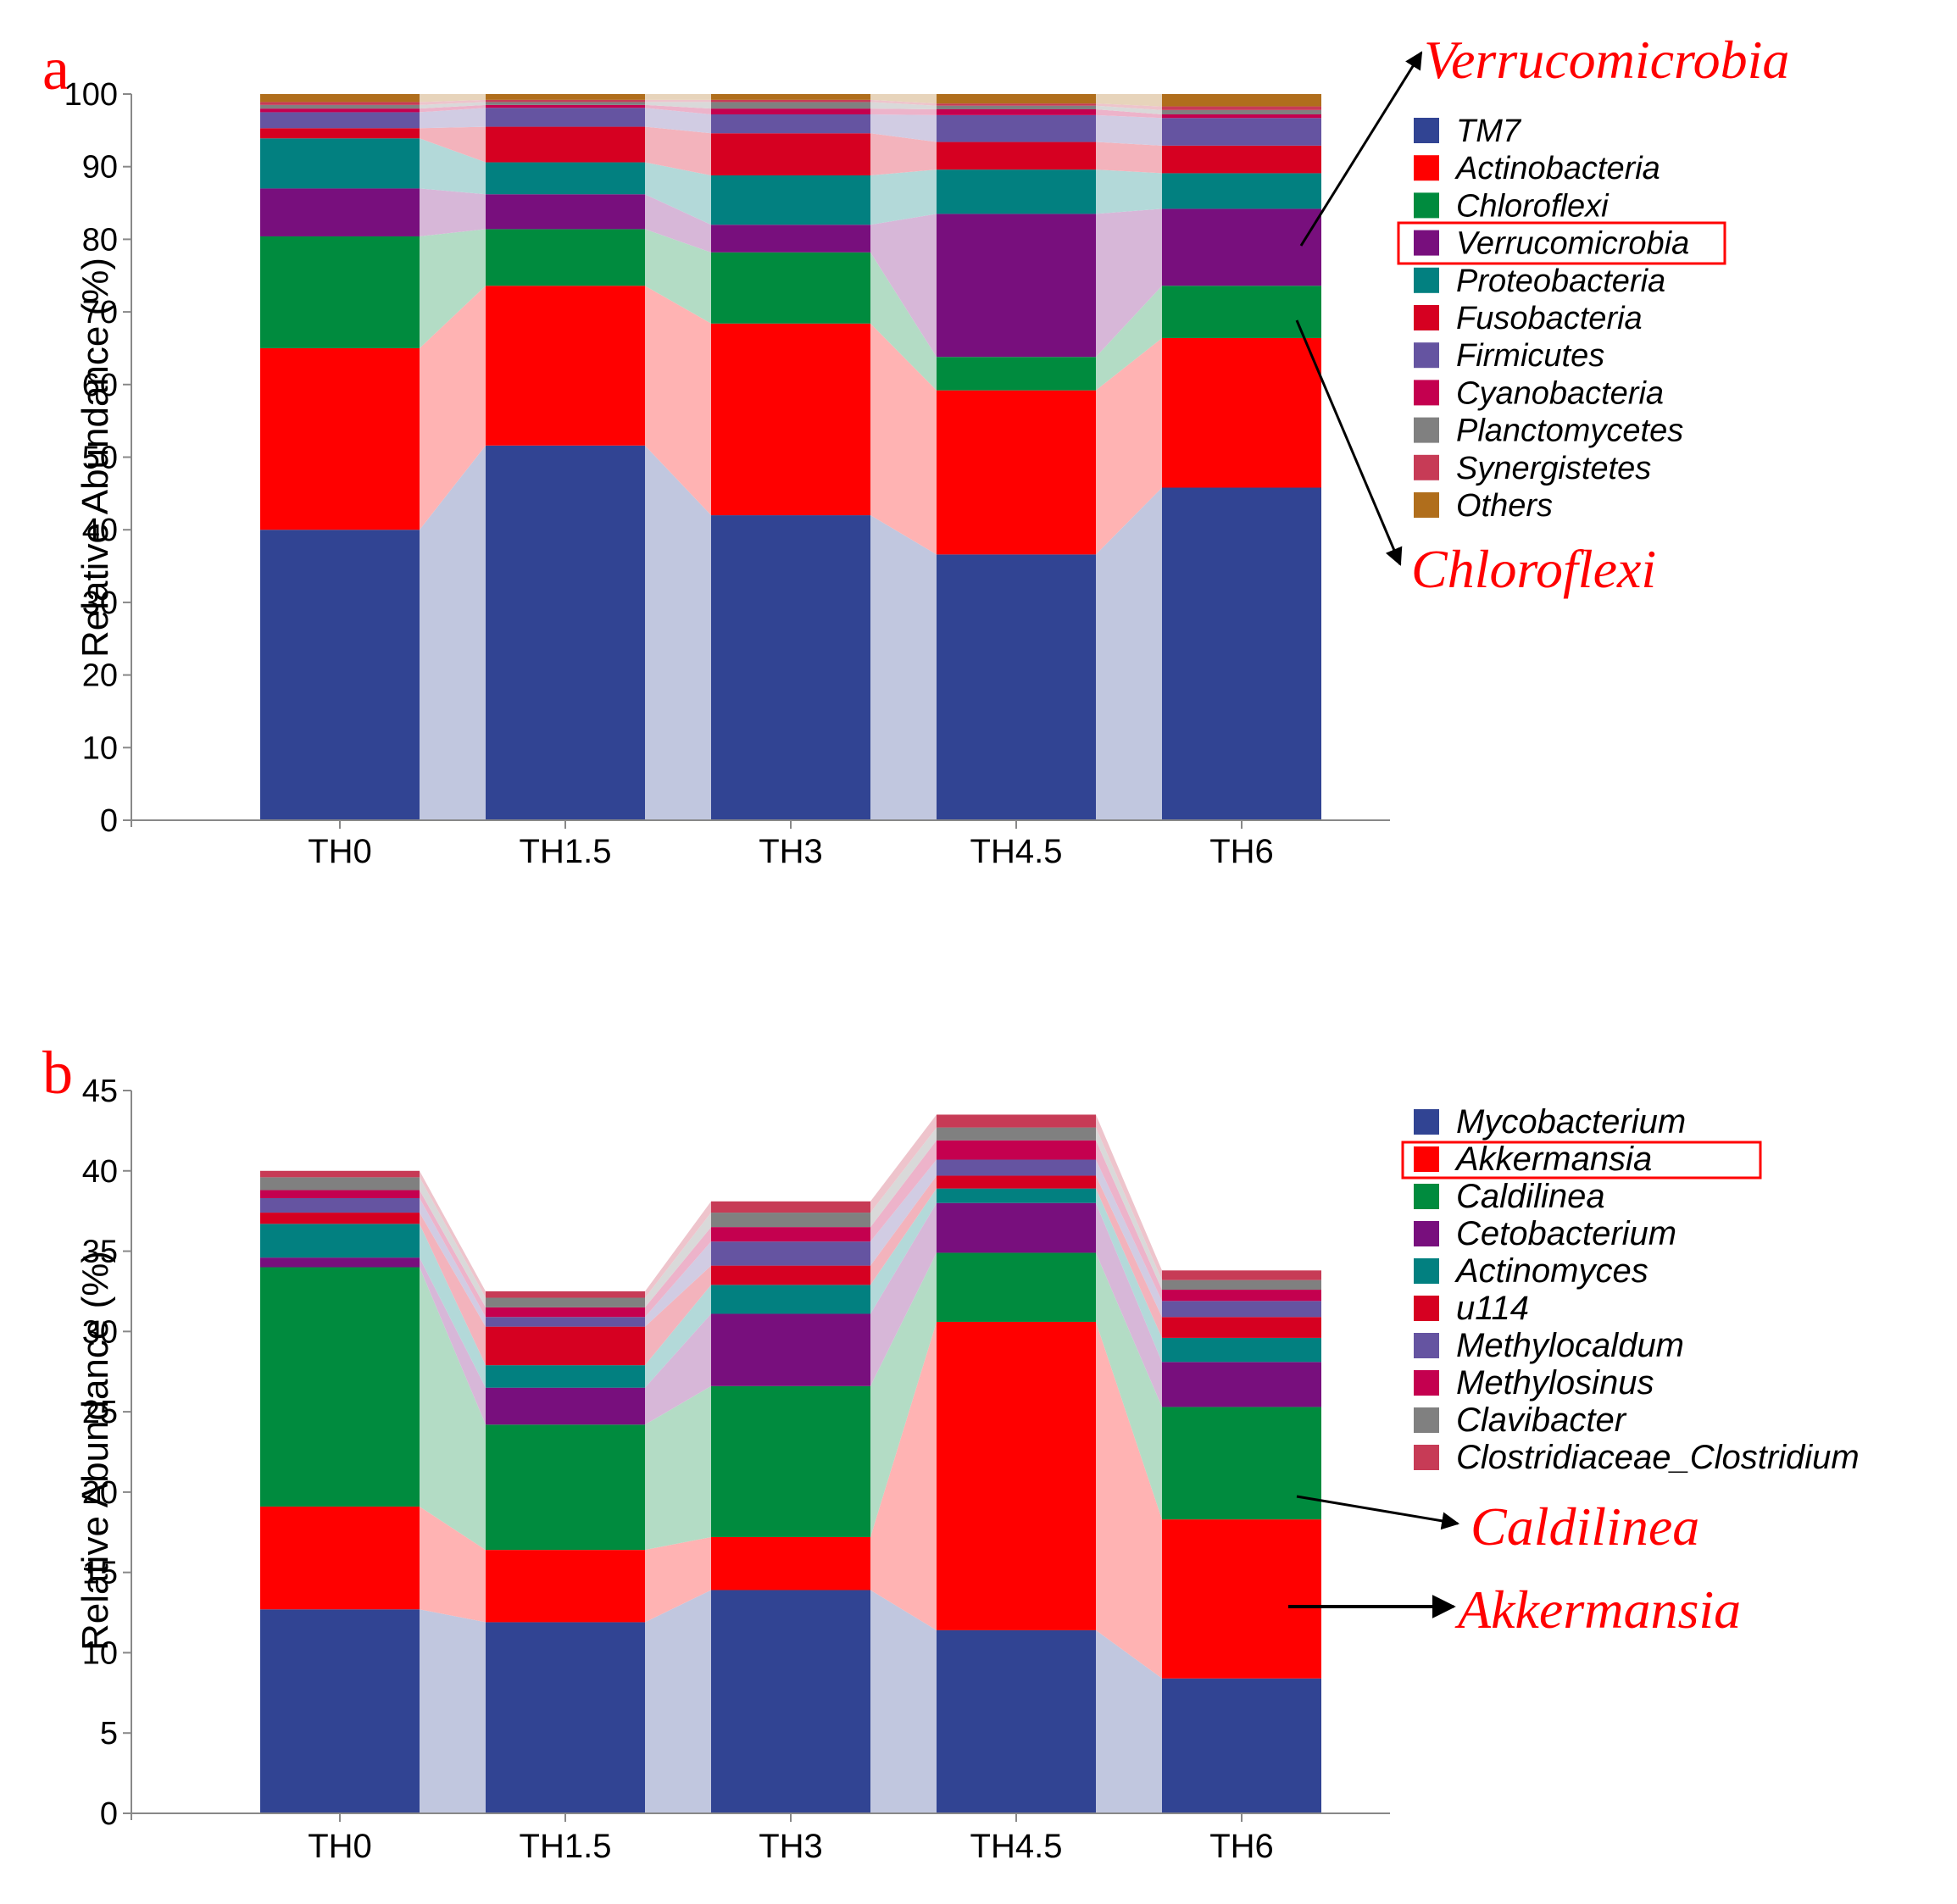 The height and width of the screenshot is (1904, 1957). Describe the element at coordinates (95, 458) in the screenshot. I see `panel-a-y-axis-label: Relative Abundance (%)` at that location.